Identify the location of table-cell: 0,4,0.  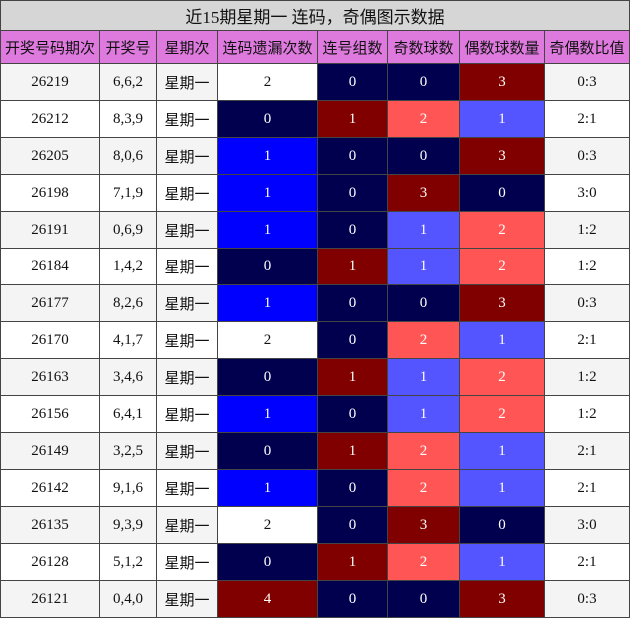
(128, 599).